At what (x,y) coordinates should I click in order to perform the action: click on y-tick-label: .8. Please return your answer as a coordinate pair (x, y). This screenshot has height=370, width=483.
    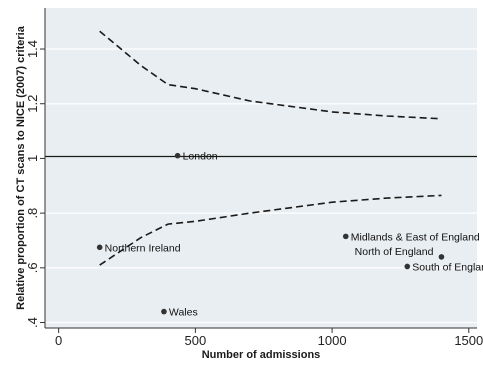
    Looking at the image, I should click on (32, 213).